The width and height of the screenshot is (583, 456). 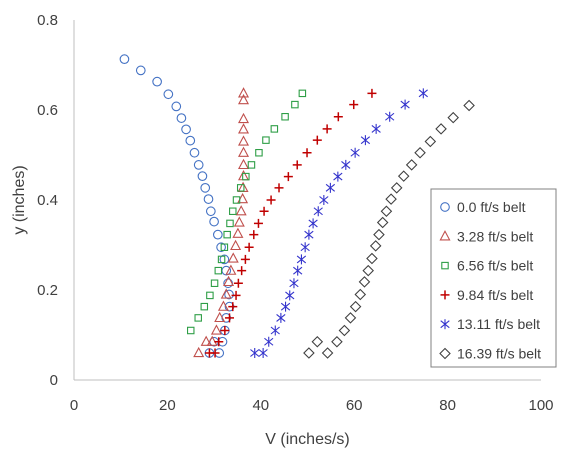 What do you see at coordinates (74, 405) in the screenshot?
I see `x-tick-label: 0` at bounding box center [74, 405].